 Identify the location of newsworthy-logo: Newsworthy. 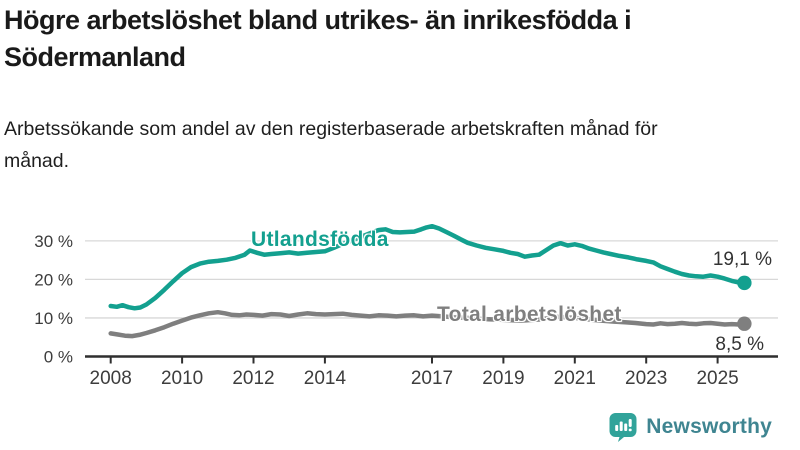
(690, 427).